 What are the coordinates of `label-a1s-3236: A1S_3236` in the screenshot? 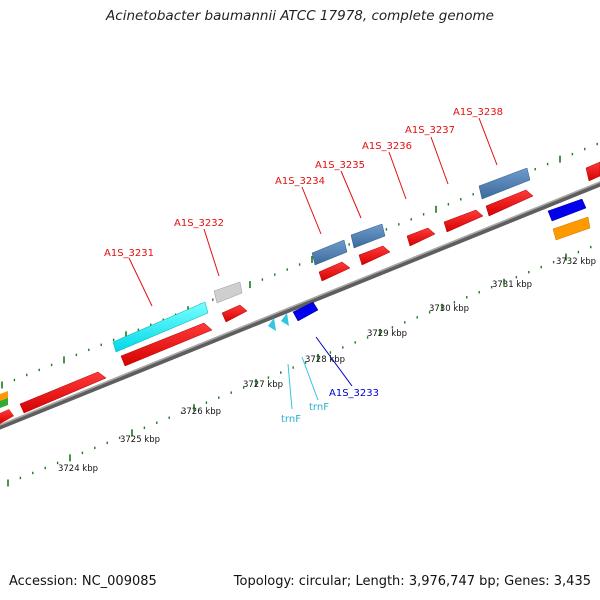 It's located at (387, 146).